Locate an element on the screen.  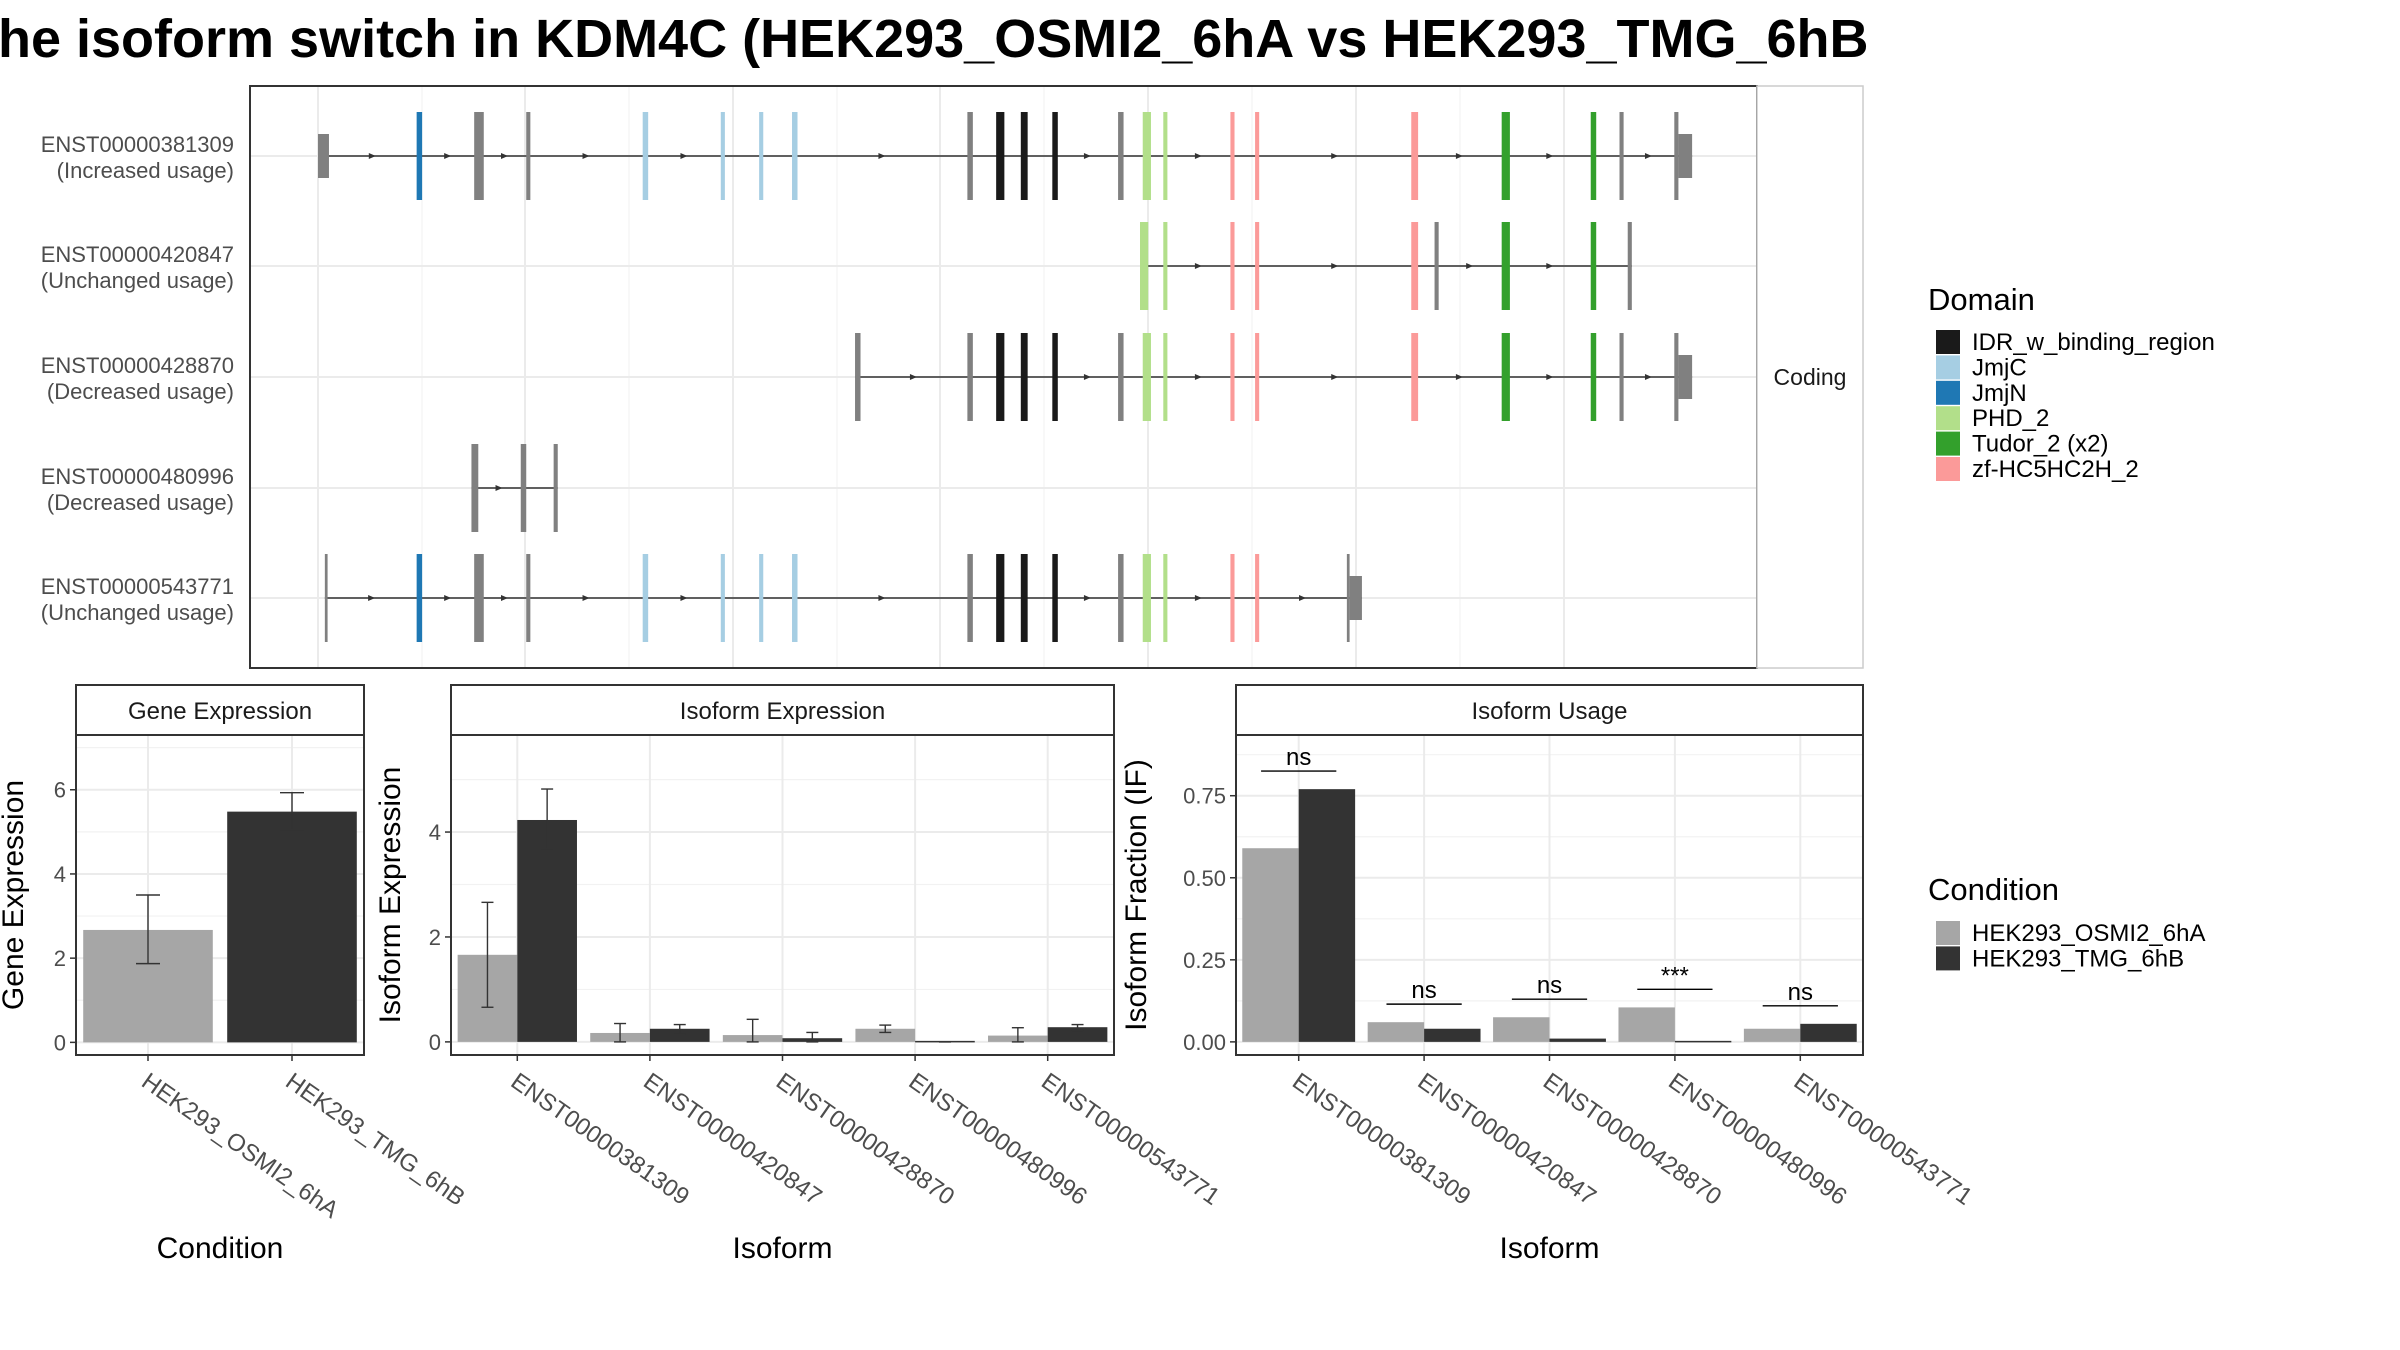
transcript-usage-label: (Unchanged usage) is located at coordinates (137, 612).